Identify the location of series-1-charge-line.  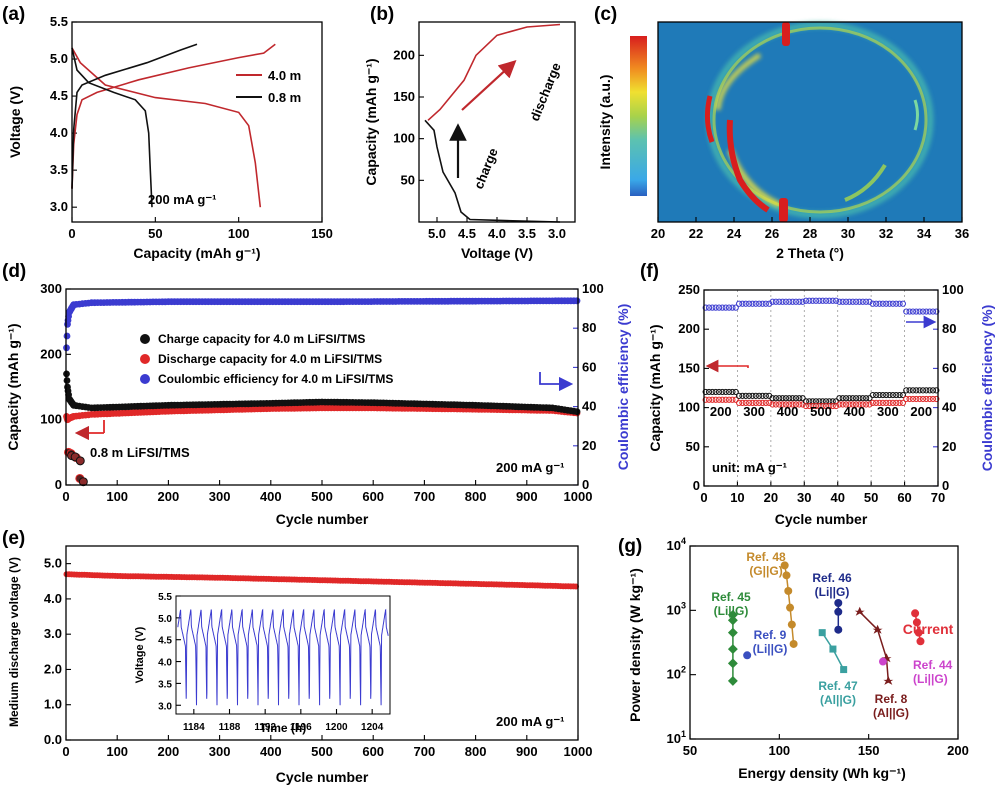
(134, 116).